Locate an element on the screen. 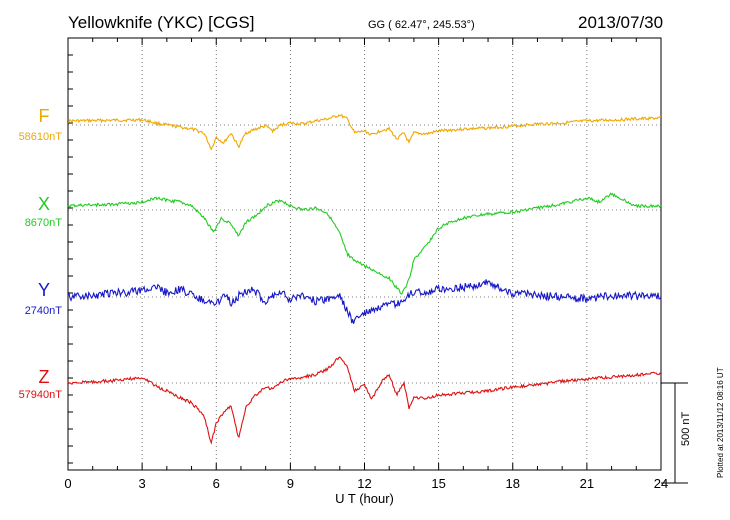 This screenshot has width=730, height=520. series-z-line is located at coordinates (364, 400).